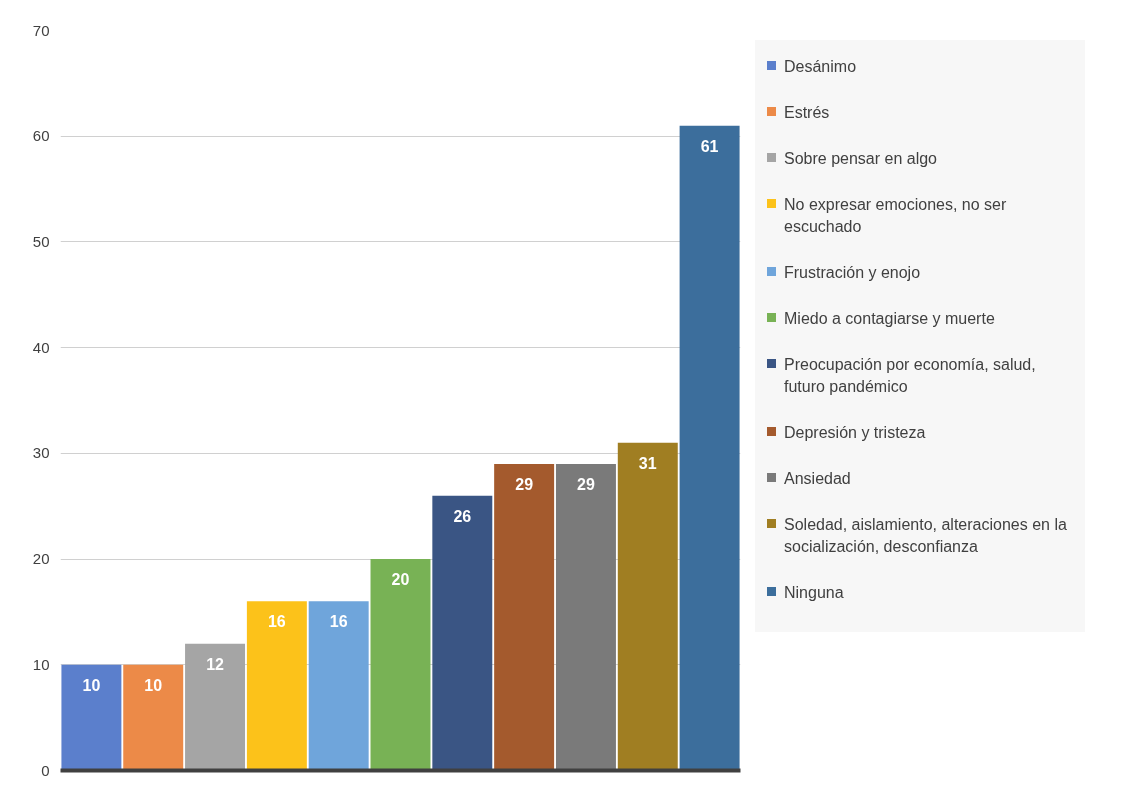 This screenshot has width=1131, height=800. Describe the element at coordinates (41, 453) in the screenshot. I see `y-tick-label: 30` at that location.